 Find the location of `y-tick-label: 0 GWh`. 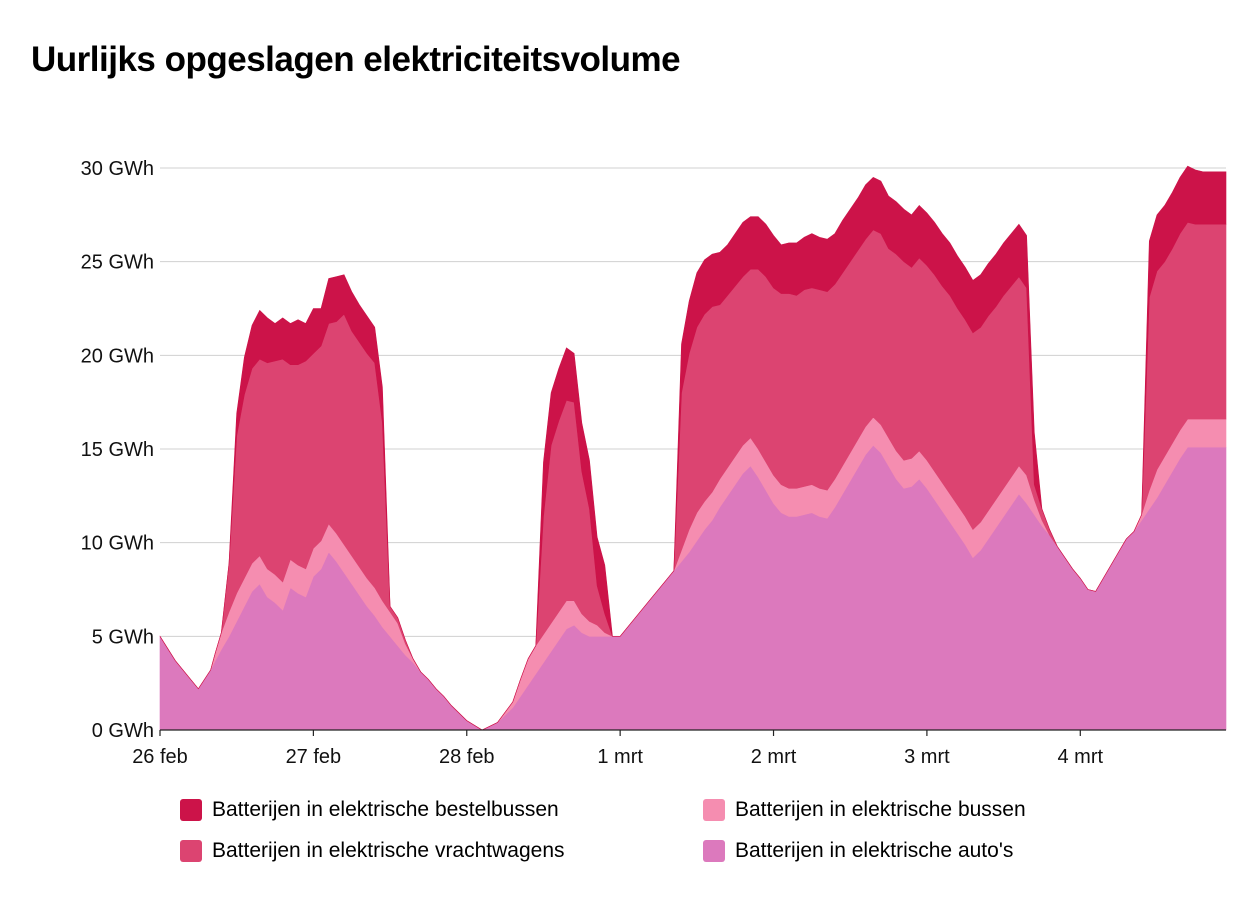

y-tick-label: 0 GWh is located at coordinates (123, 731).